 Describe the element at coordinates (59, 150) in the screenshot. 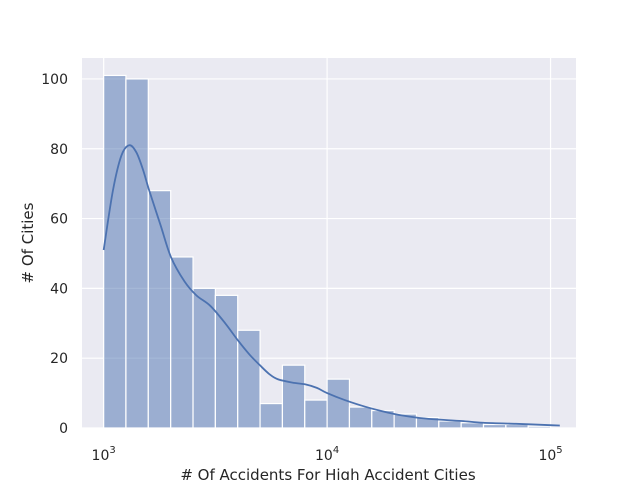

I see `y-tick-label: 80` at that location.